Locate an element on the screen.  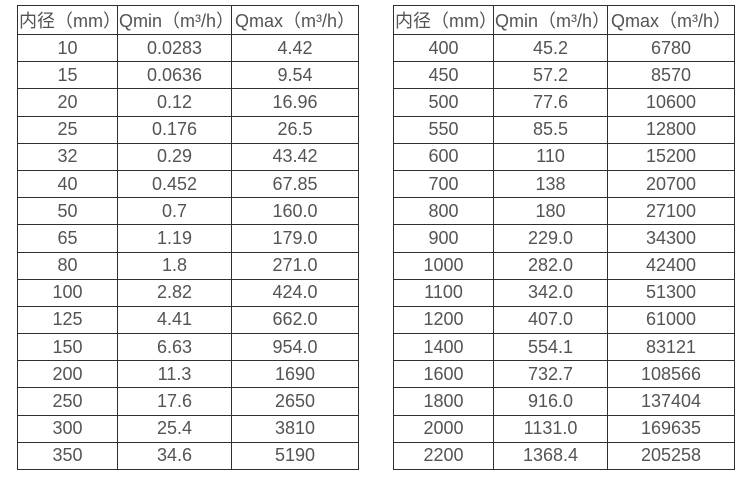
flow-table-left-header: 内径（mm） Qmin（m³/h） Qmax（m³/h） is located at coordinates (188, 20).